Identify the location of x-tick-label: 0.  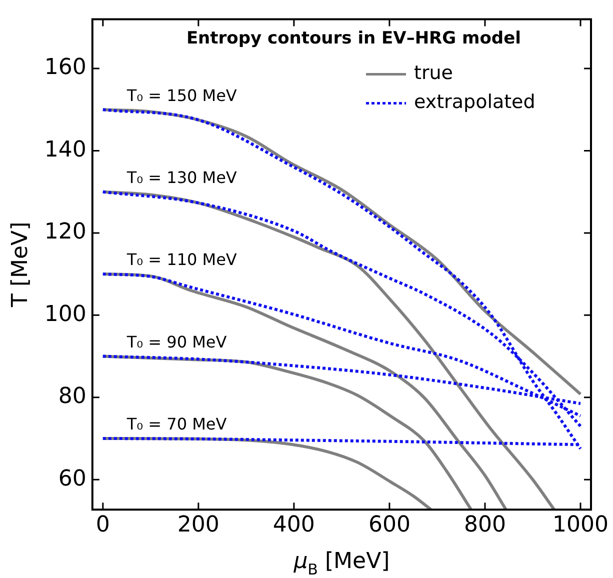
(103, 525).